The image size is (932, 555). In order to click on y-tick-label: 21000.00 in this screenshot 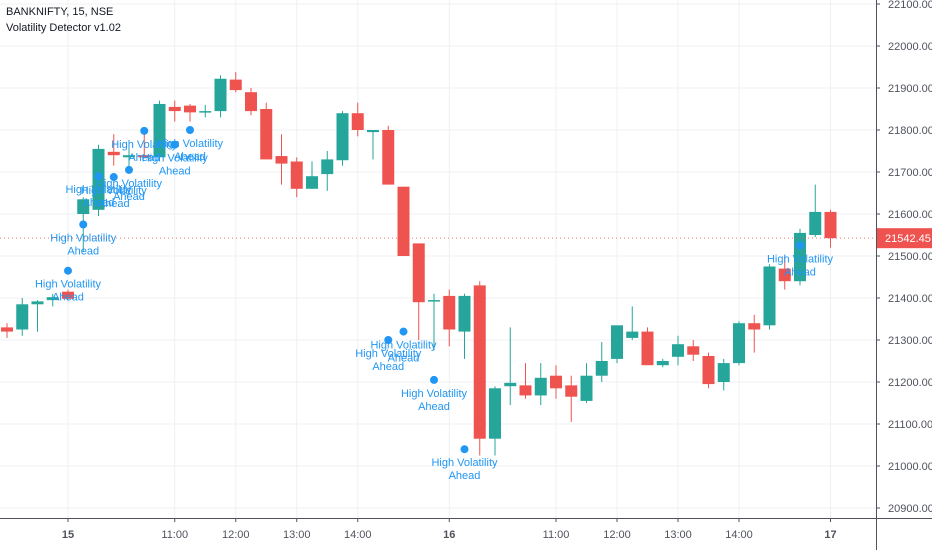, I will do `click(910, 467)`.